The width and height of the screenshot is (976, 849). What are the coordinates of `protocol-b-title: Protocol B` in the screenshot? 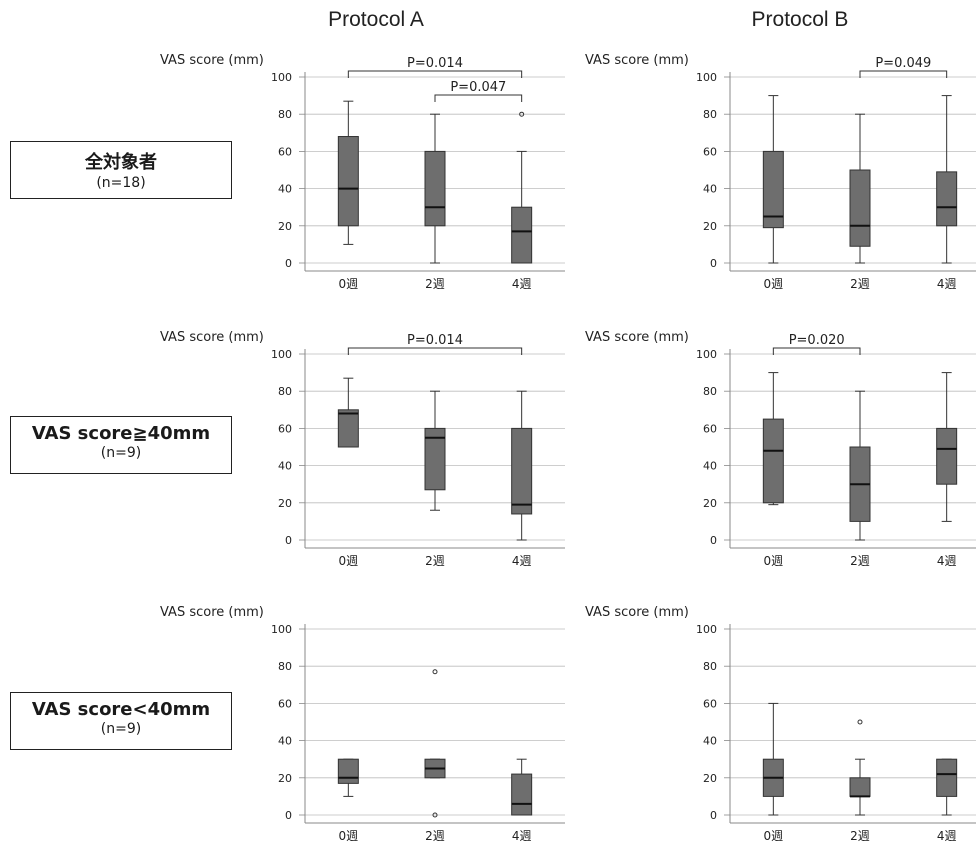 It's located at (800, 19).